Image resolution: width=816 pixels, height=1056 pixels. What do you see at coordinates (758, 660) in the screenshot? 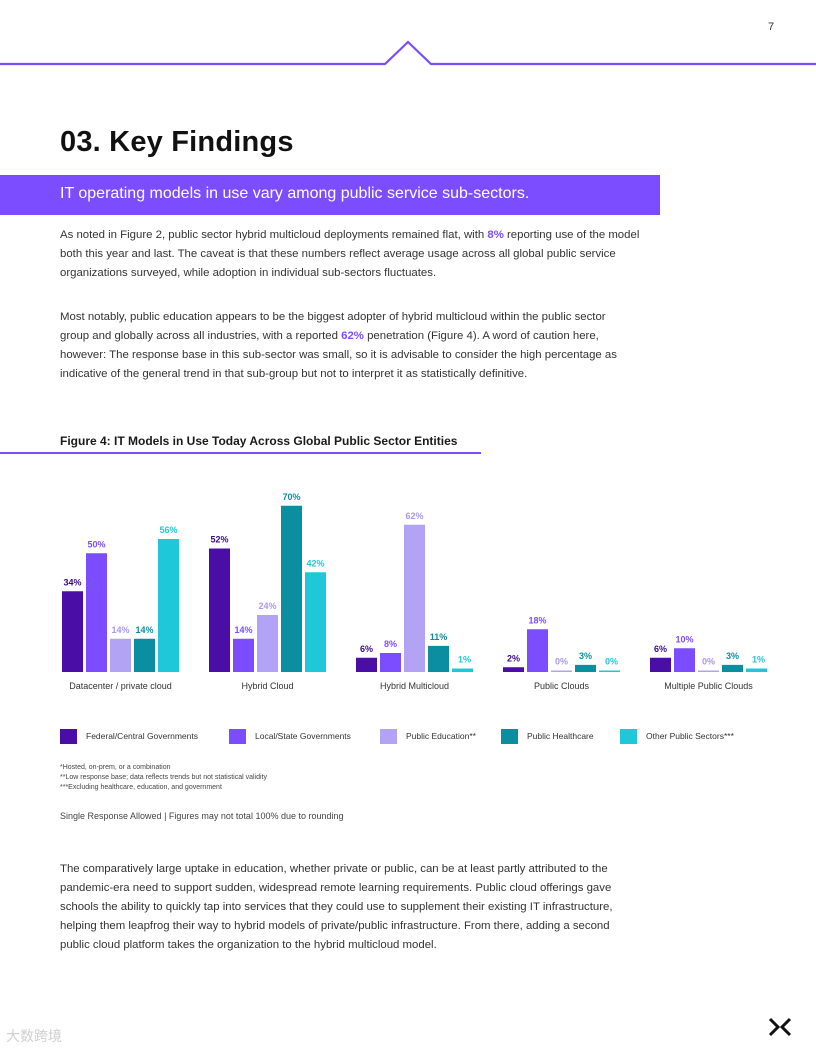
I see `data-label-5-5: 1%` at bounding box center [758, 660].